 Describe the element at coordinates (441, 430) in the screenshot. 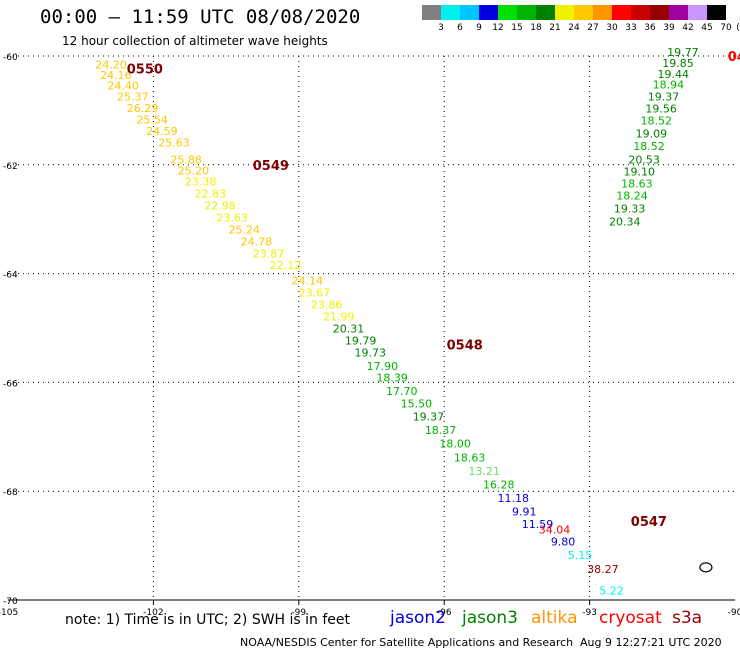

I see `wave-height-value: 18.37` at that location.